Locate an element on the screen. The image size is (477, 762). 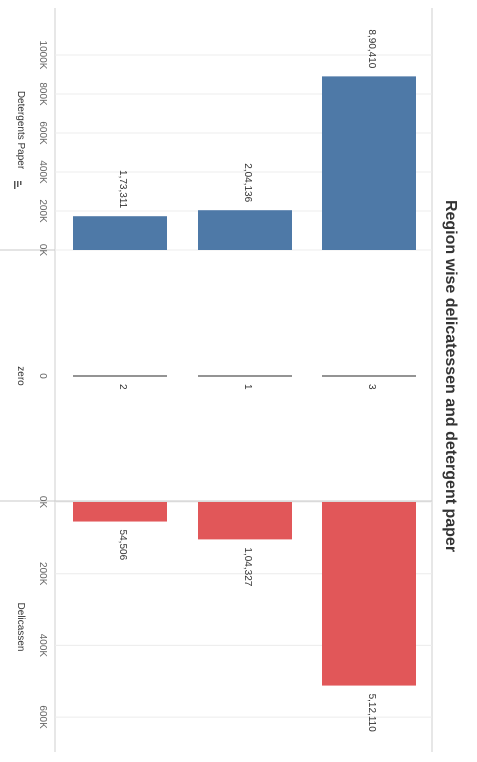
tick-label-delicassen-0: 0K is located at coordinates (42, 502).